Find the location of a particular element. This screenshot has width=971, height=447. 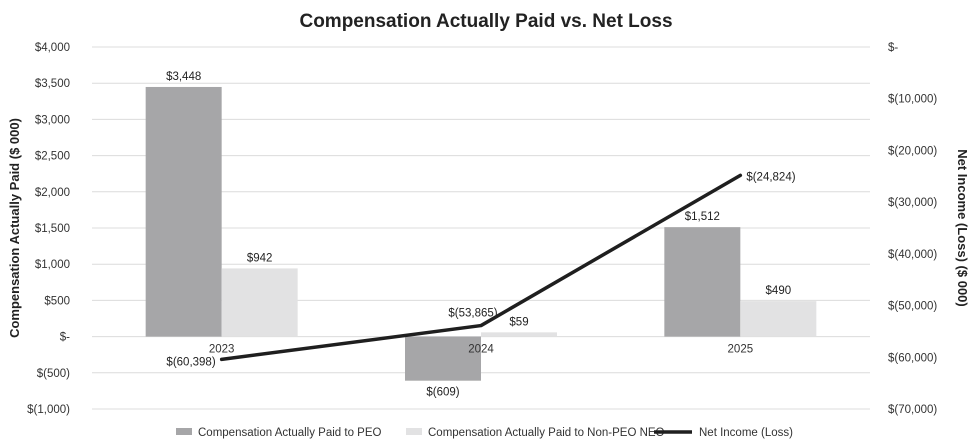

bar-value-label: $59 is located at coordinates (518, 322).